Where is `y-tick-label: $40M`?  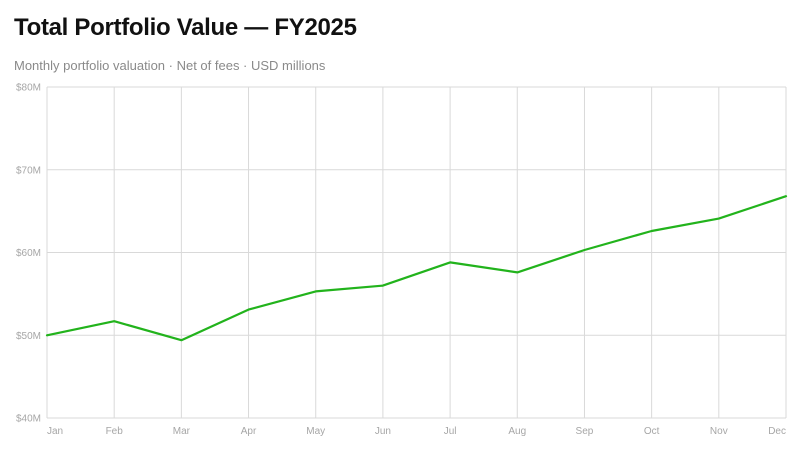
y-tick-label: $40M is located at coordinates (28, 419).